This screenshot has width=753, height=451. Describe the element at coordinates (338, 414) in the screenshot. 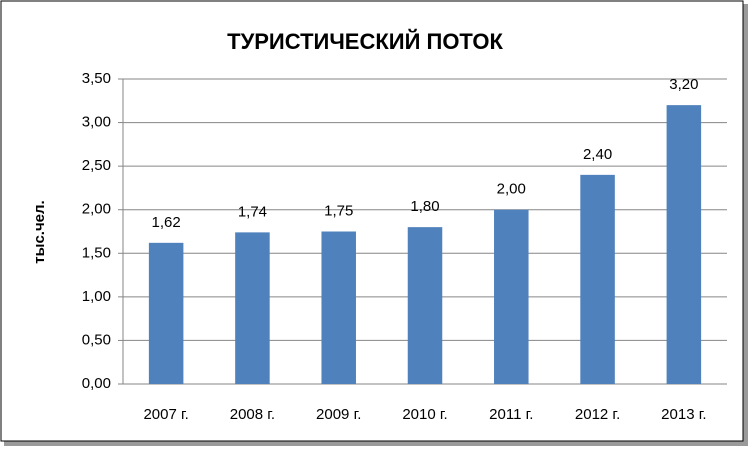

I see `x-tick-label: 2009 г.` at that location.